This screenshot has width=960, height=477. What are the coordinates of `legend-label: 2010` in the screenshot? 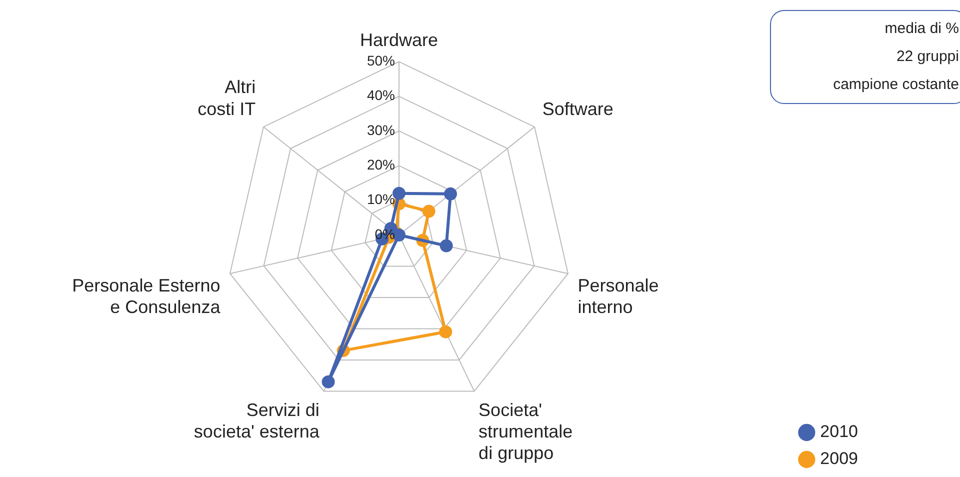 It's located at (839, 432).